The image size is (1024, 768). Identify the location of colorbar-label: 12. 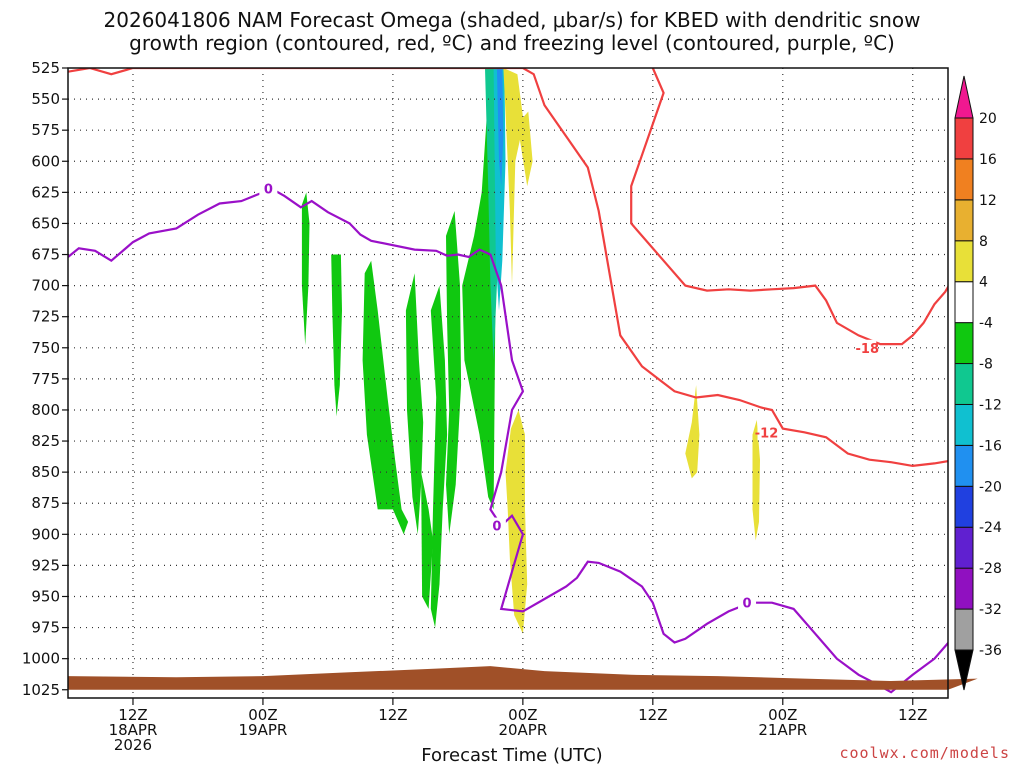
(988, 201).